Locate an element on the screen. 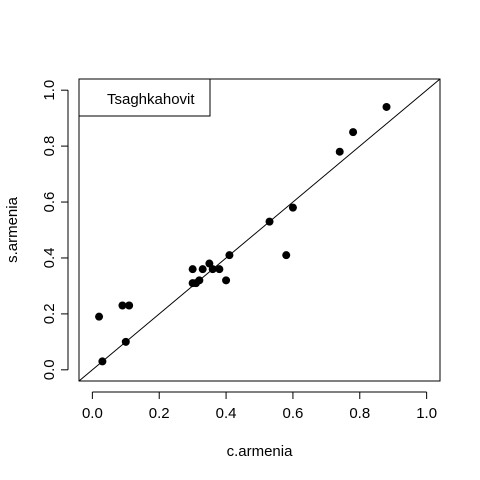 This screenshot has height=480, width=480. y-tick-label-2: 0.4 is located at coordinates (49, 258).